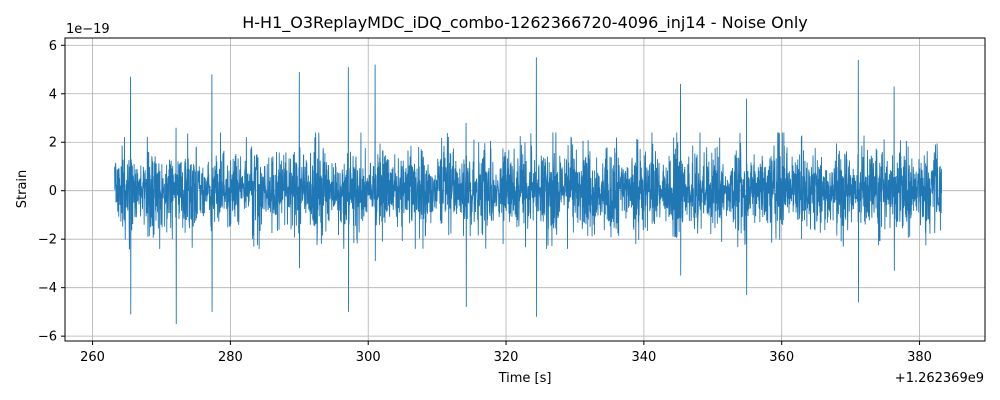  Describe the element at coordinates (47, 337) in the screenshot. I see `y-tick-label-0: −6` at that location.